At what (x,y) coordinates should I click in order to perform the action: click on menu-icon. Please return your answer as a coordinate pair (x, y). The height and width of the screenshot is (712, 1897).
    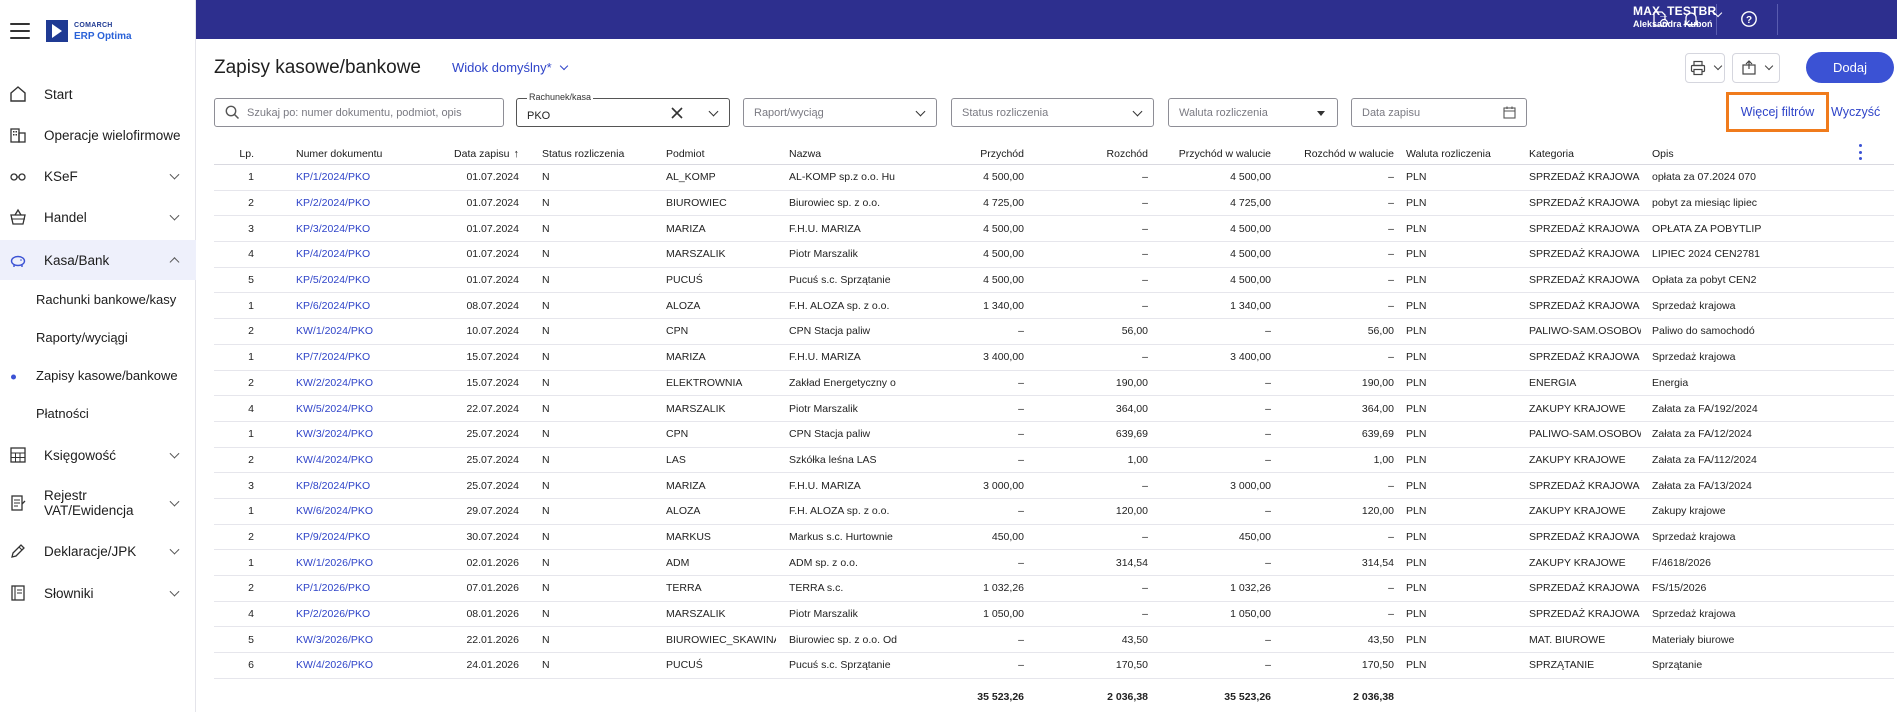
    Looking at the image, I should click on (20, 31).